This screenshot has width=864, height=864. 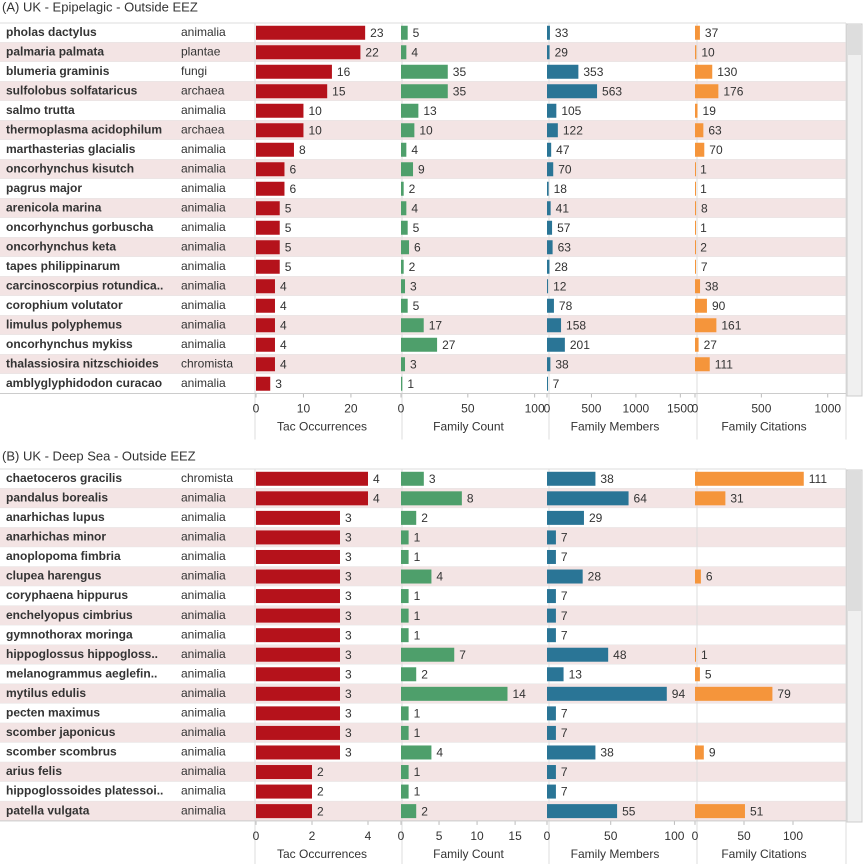 I want to click on species-name: scomber japonicus, so click(x=61, y=732).